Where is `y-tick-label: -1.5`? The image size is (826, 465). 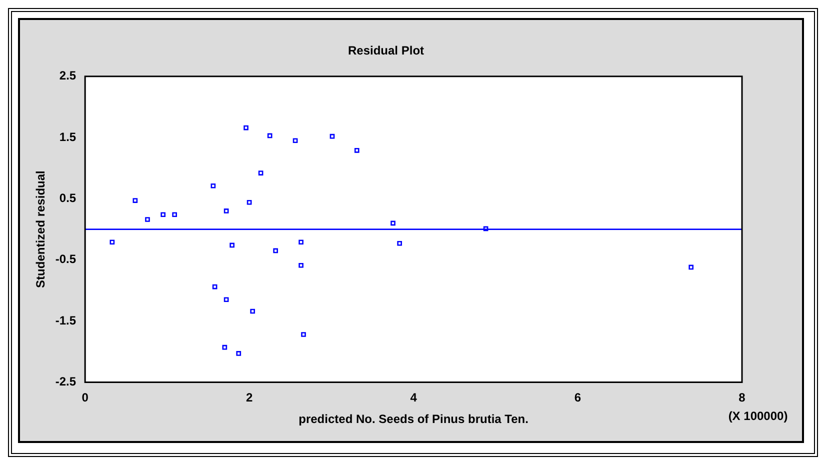
y-tick-label: -1.5 is located at coordinates (65, 320).